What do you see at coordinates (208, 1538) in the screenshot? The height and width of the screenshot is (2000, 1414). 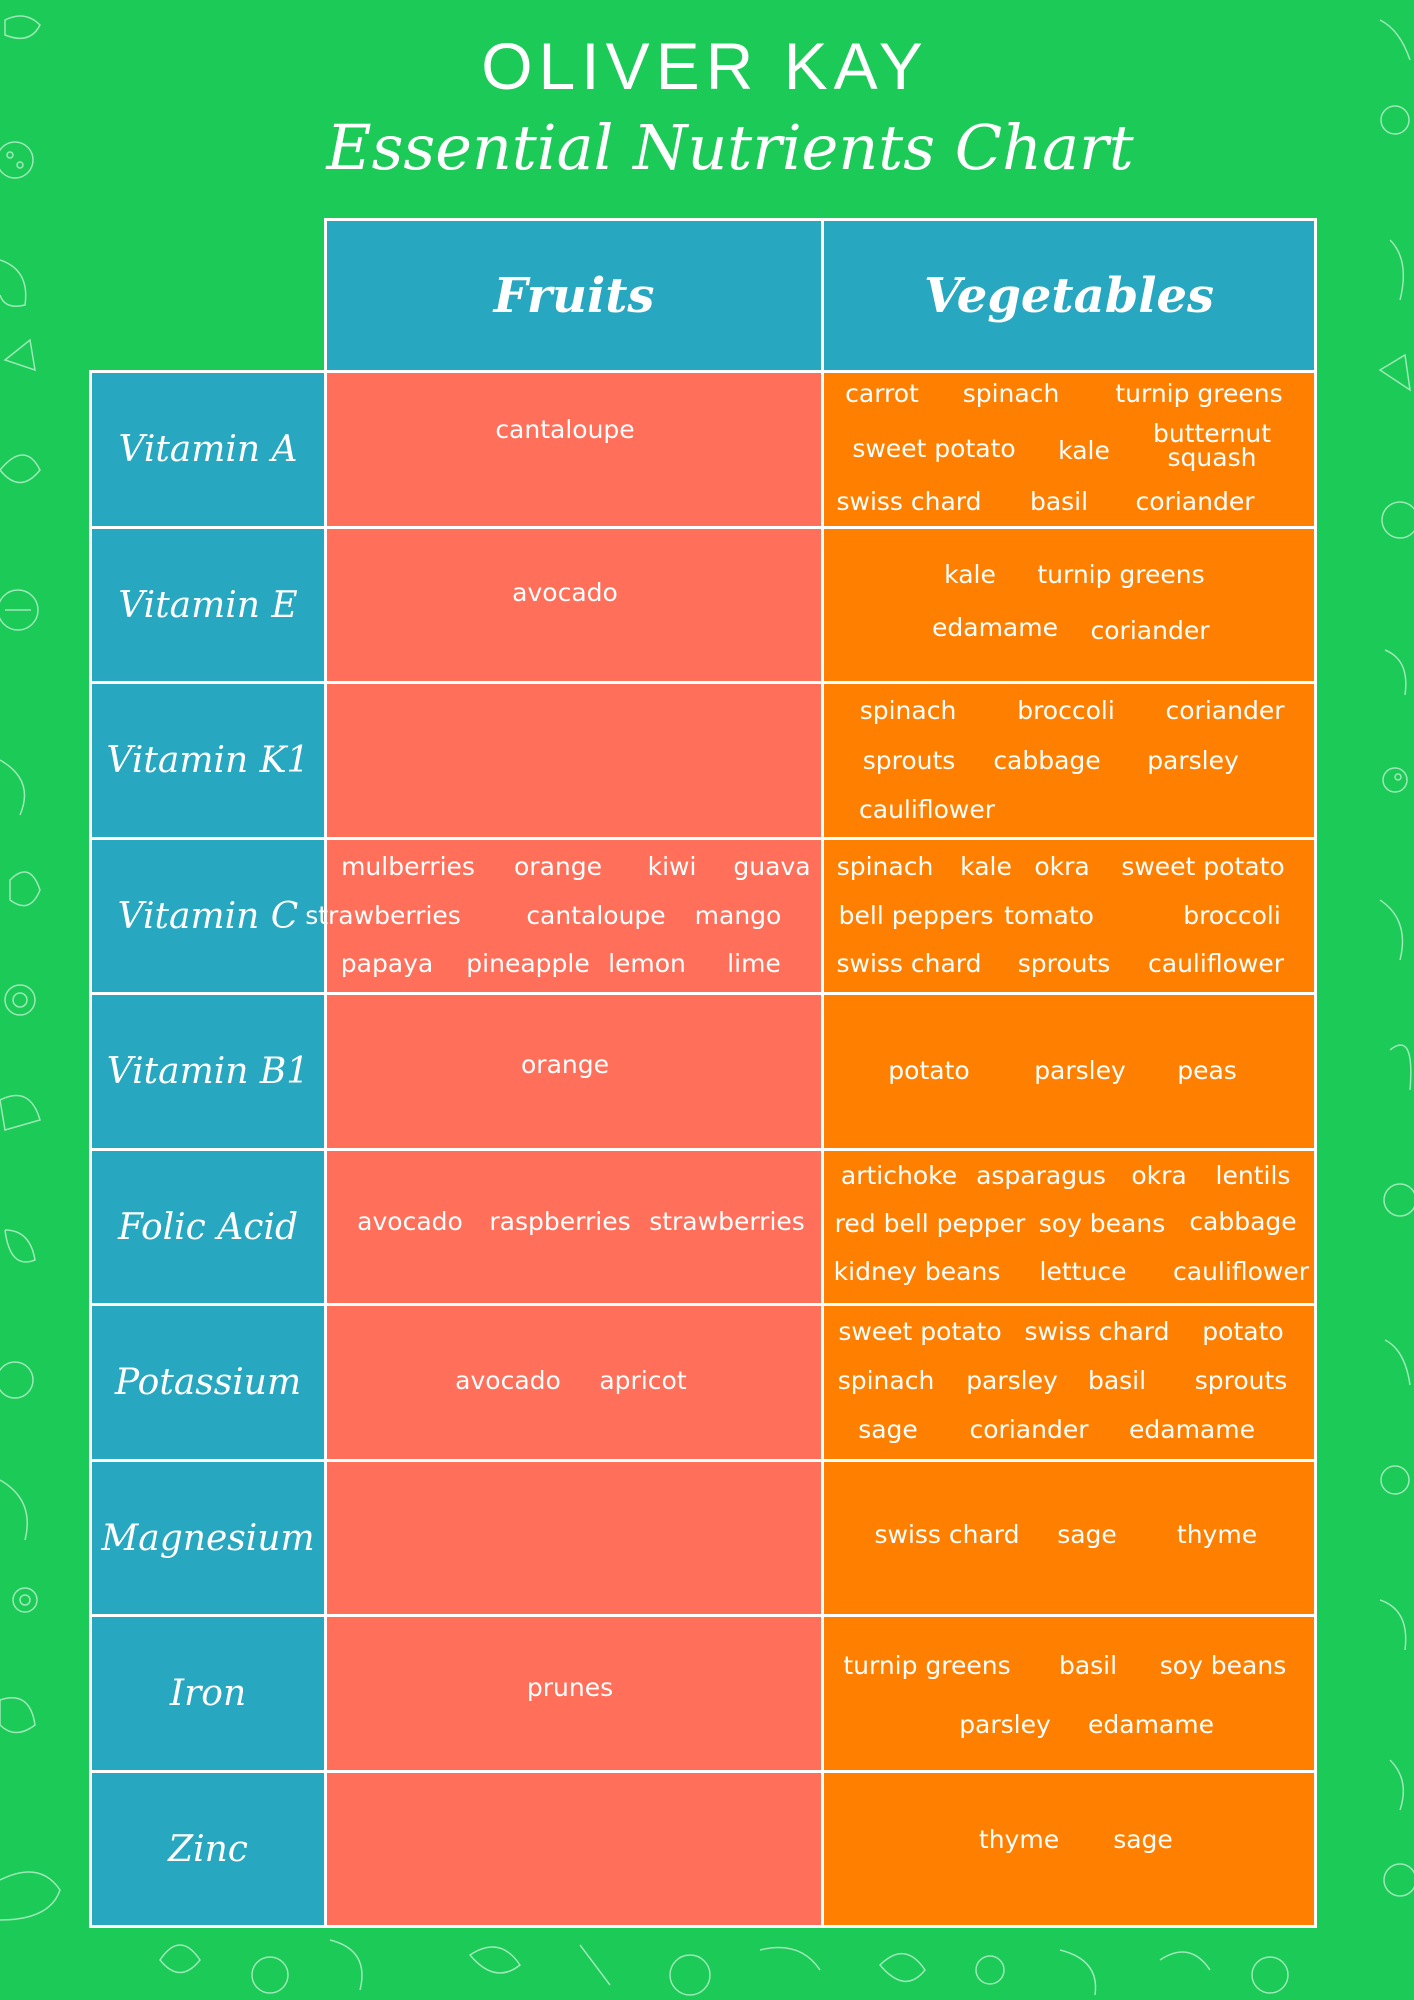 I see `nutrient-label: Magnesium` at bounding box center [208, 1538].